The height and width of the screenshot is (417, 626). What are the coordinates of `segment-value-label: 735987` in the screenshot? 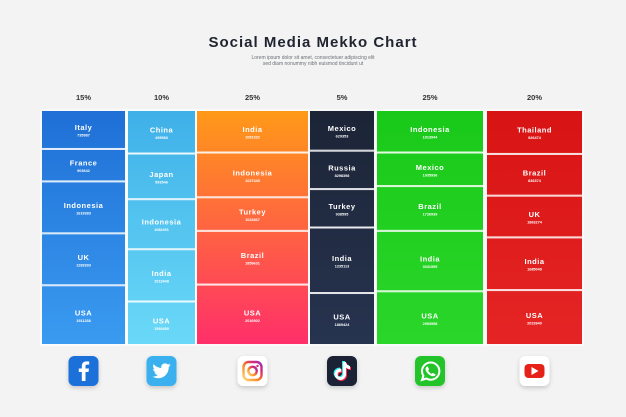 It's located at (83, 135).